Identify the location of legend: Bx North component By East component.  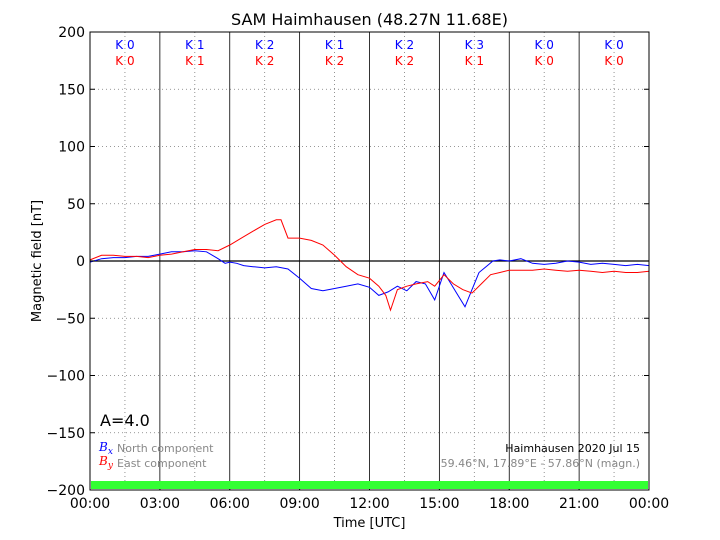
(156, 455).